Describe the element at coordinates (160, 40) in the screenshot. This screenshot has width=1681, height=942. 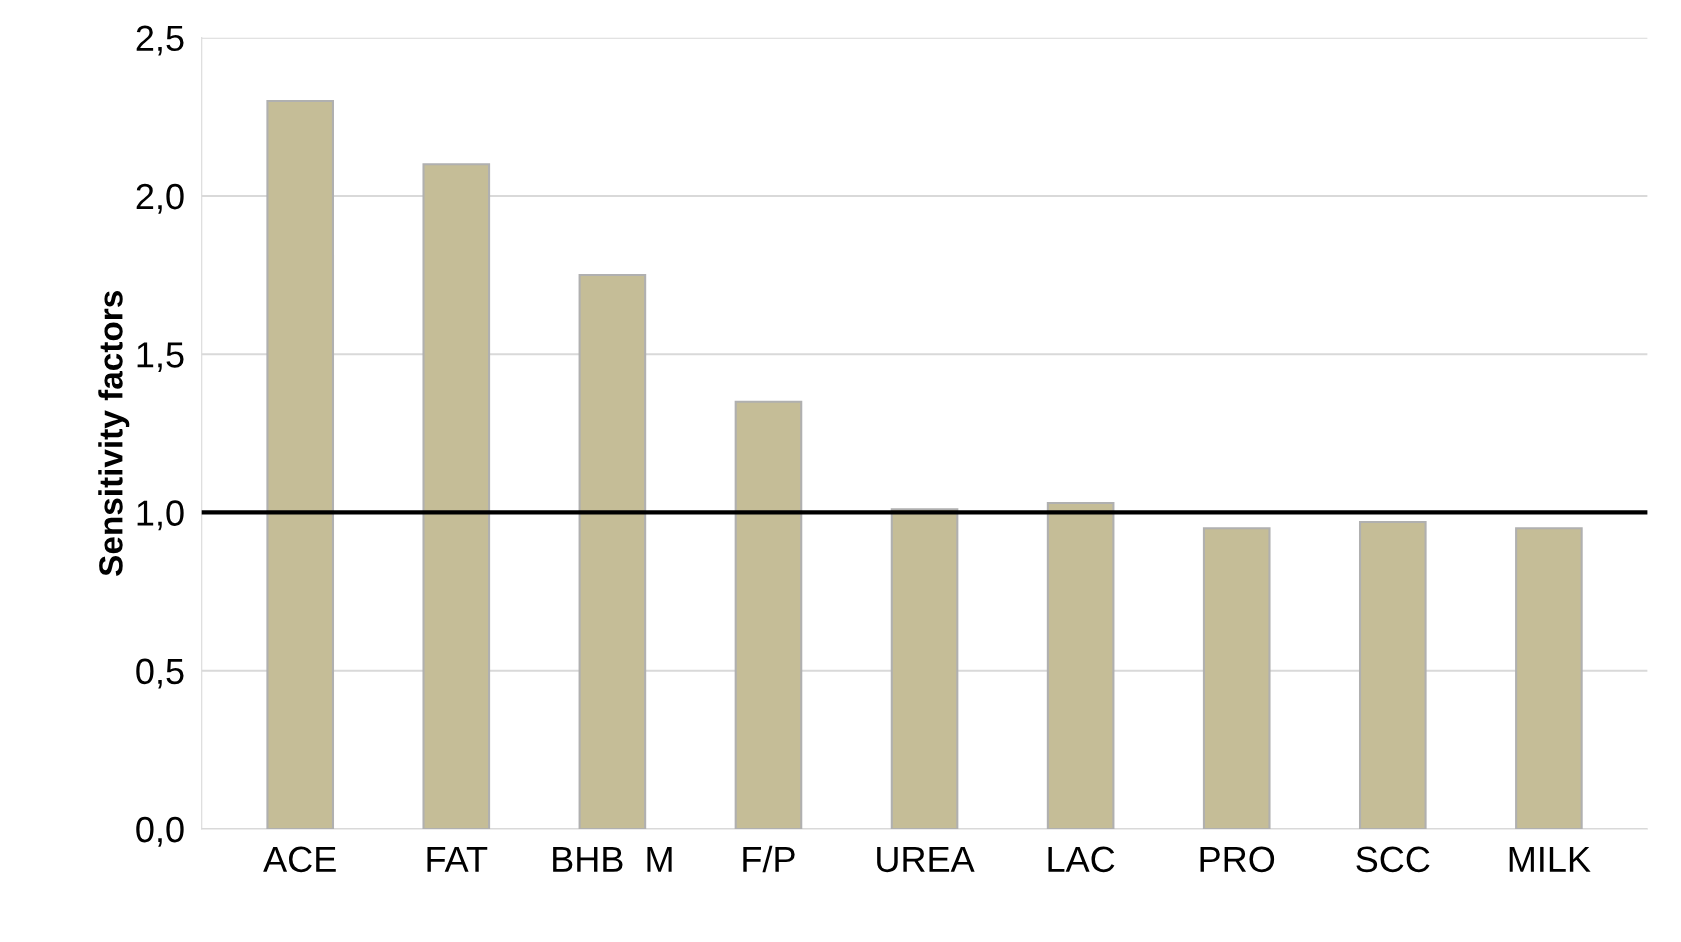
I see `y-tick-label: 2,5` at that location.